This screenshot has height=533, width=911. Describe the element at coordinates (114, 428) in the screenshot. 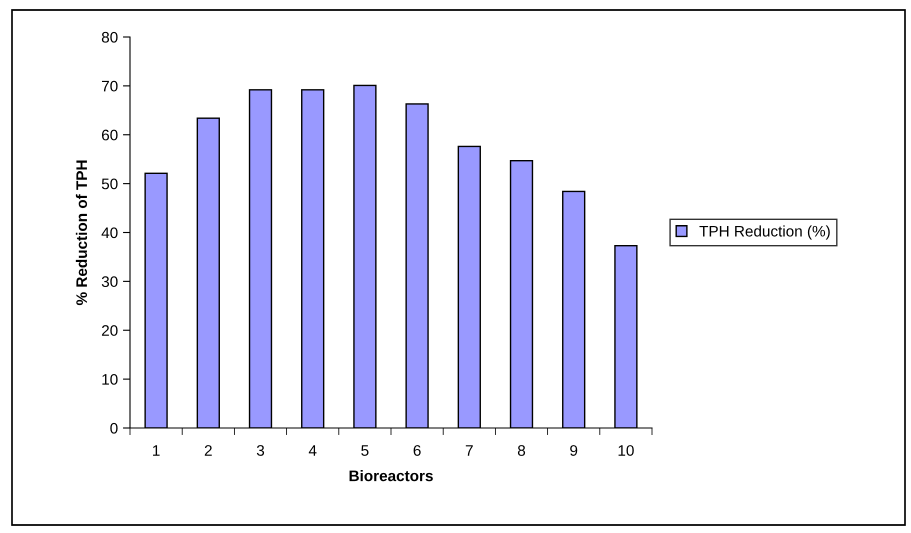

I see `y-tick-label: 0` at that location.